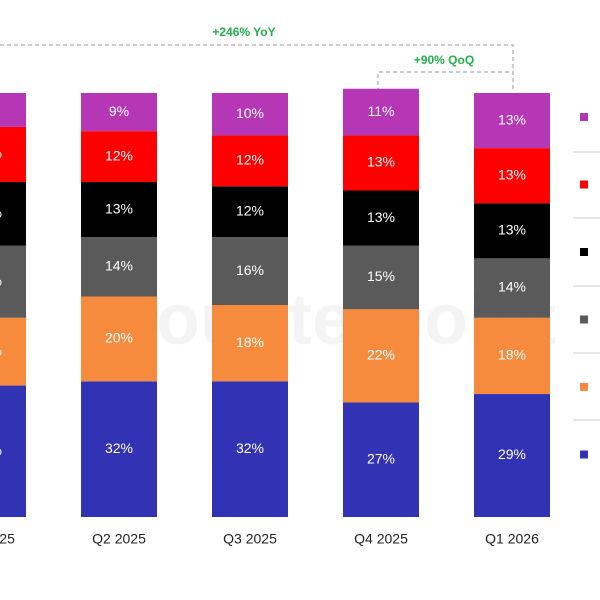 The height and width of the screenshot is (600, 600). I want to click on value-label: 9%, so click(119, 111).